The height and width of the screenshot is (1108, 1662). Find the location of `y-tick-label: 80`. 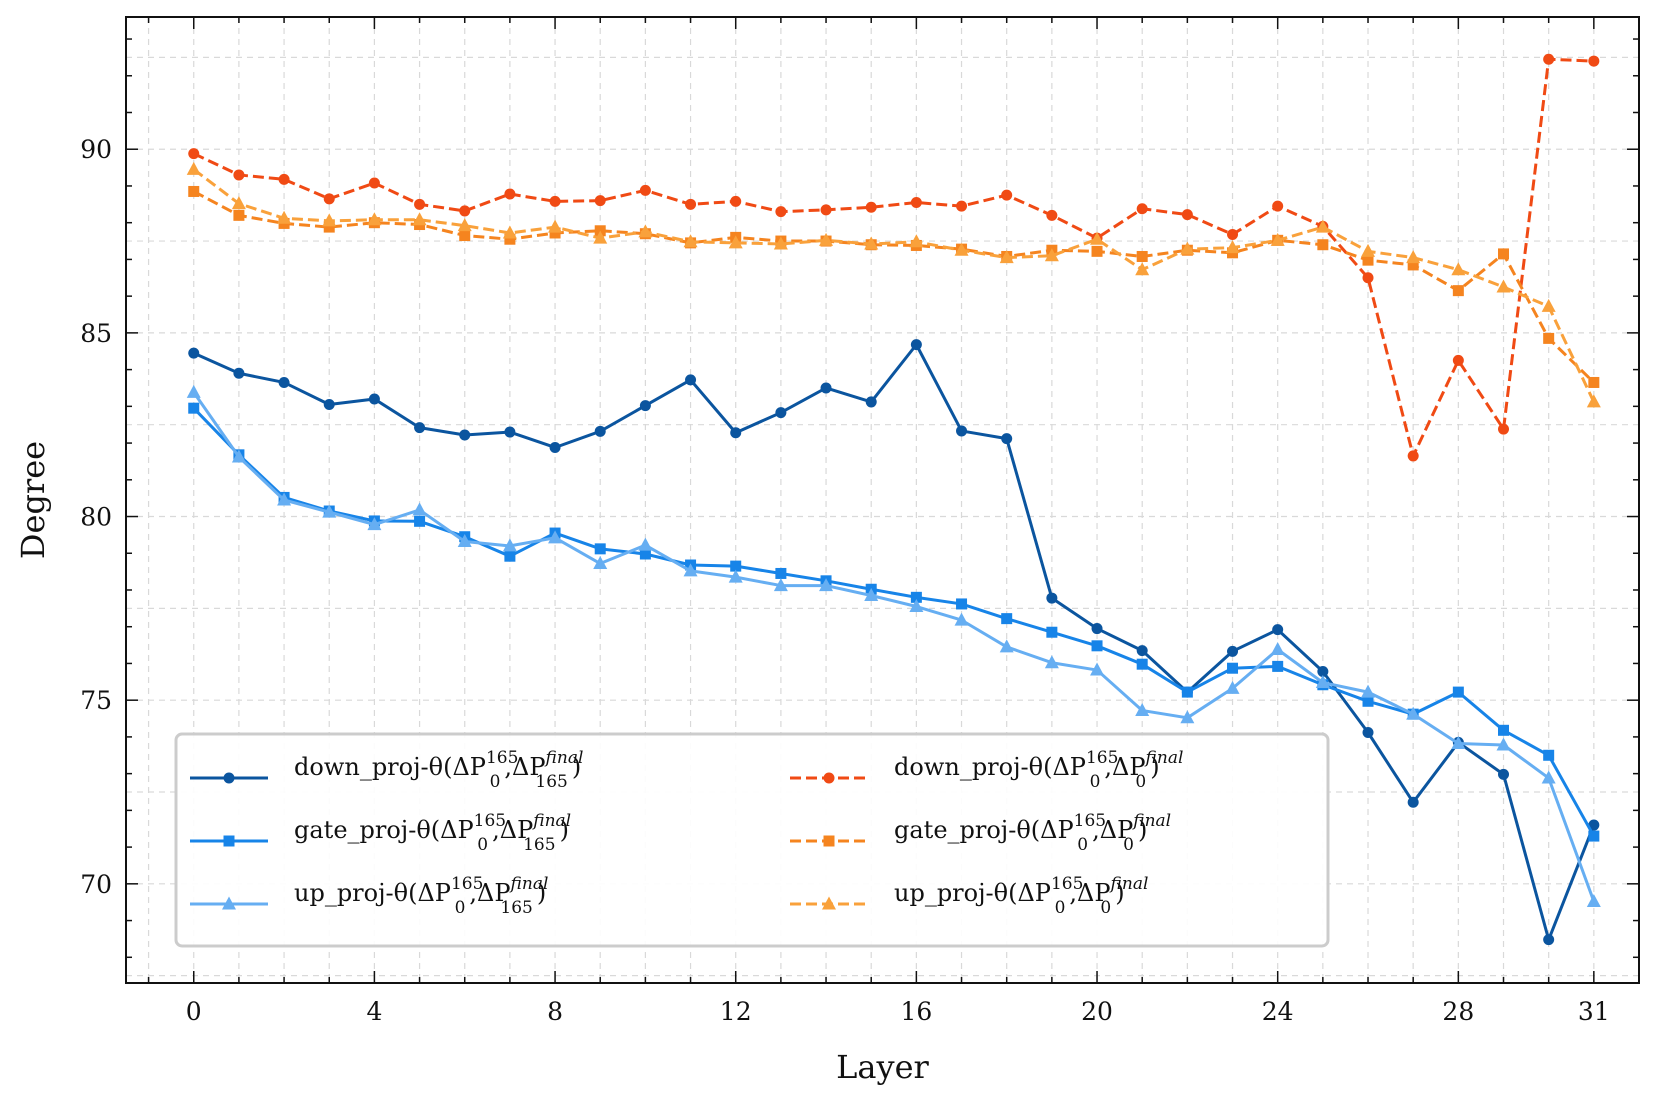

y-tick-label: 80 is located at coordinates (96, 517).